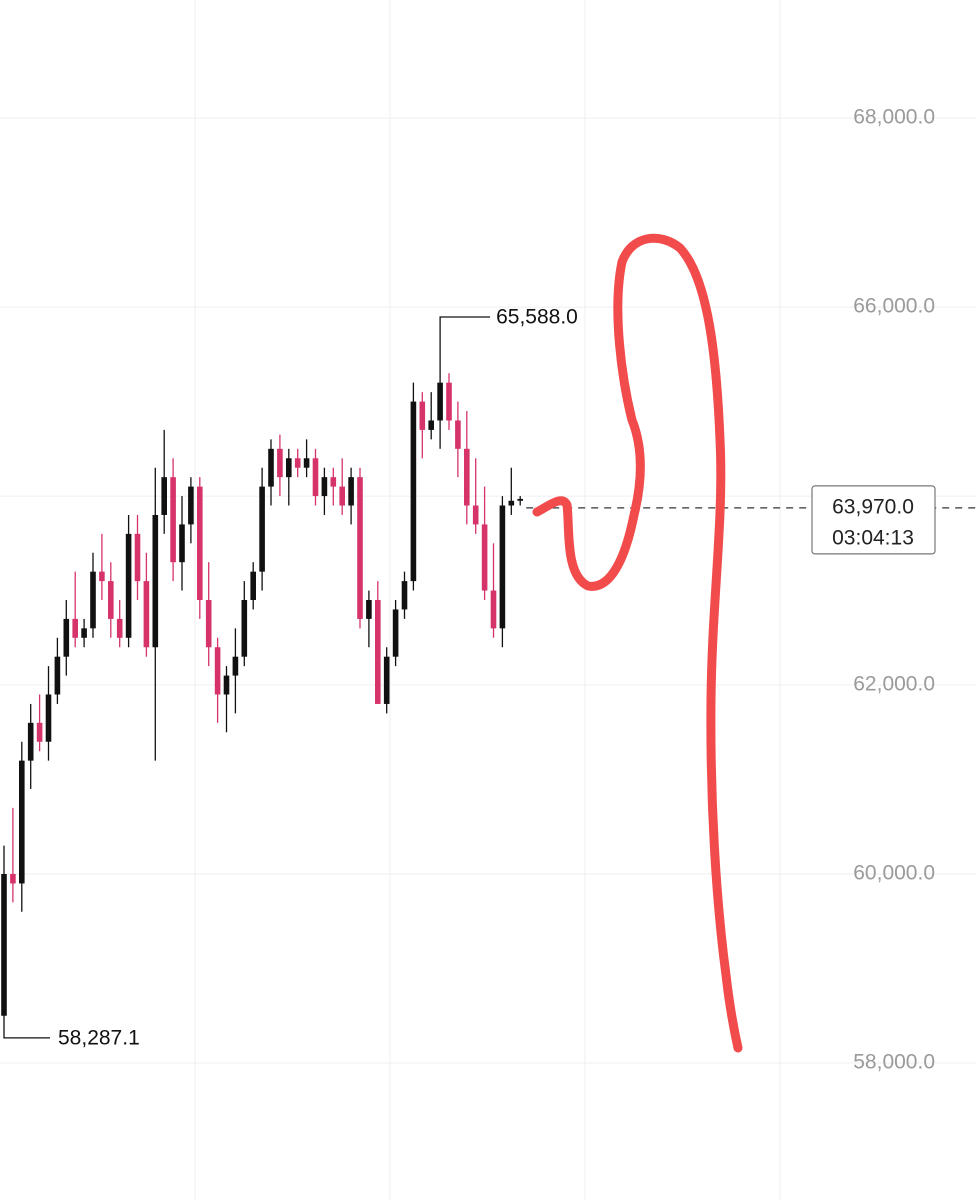 The height and width of the screenshot is (1200, 976). I want to click on price-box, so click(873, 520).